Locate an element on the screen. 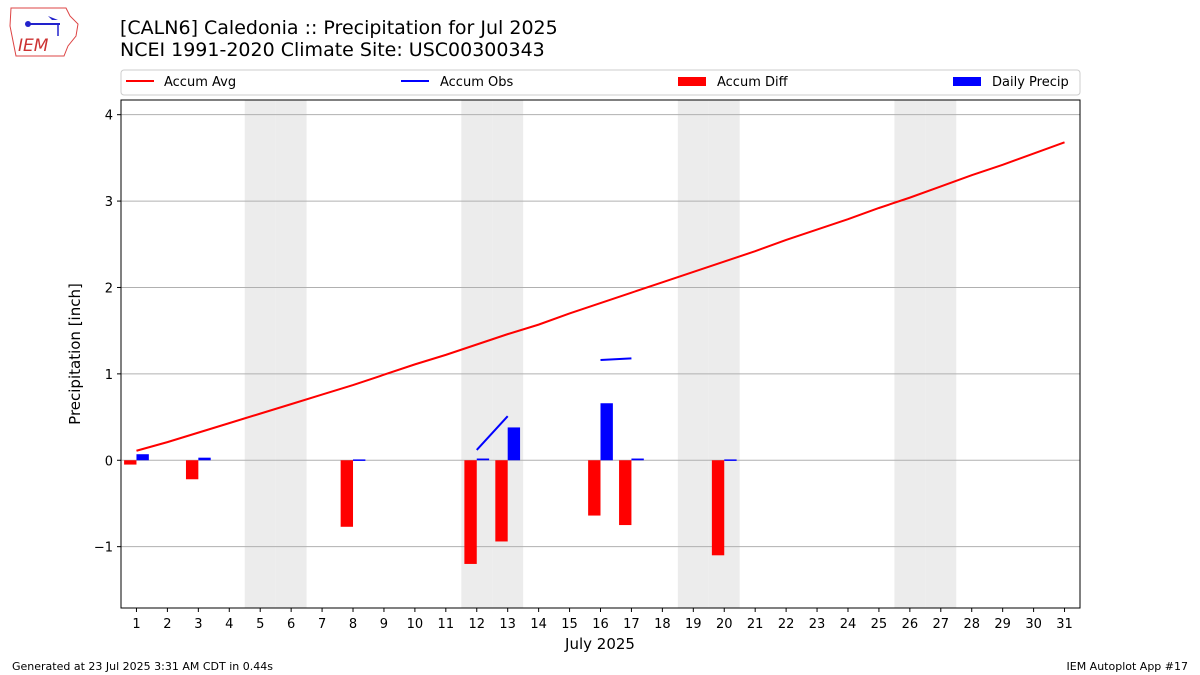 The width and height of the screenshot is (1200, 675). chart-subtitle: NCEI 1991-2020 Climate Site: USC00300343 is located at coordinates (332, 50).